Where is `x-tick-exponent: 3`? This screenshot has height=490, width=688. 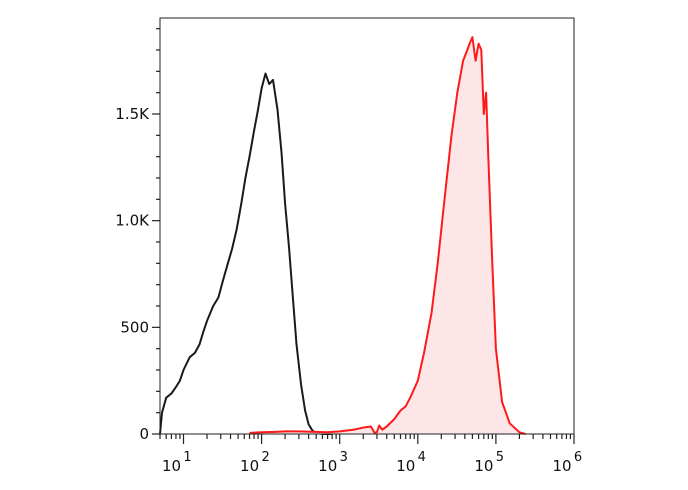 x-tick-exponent: 3 is located at coordinates (344, 457).